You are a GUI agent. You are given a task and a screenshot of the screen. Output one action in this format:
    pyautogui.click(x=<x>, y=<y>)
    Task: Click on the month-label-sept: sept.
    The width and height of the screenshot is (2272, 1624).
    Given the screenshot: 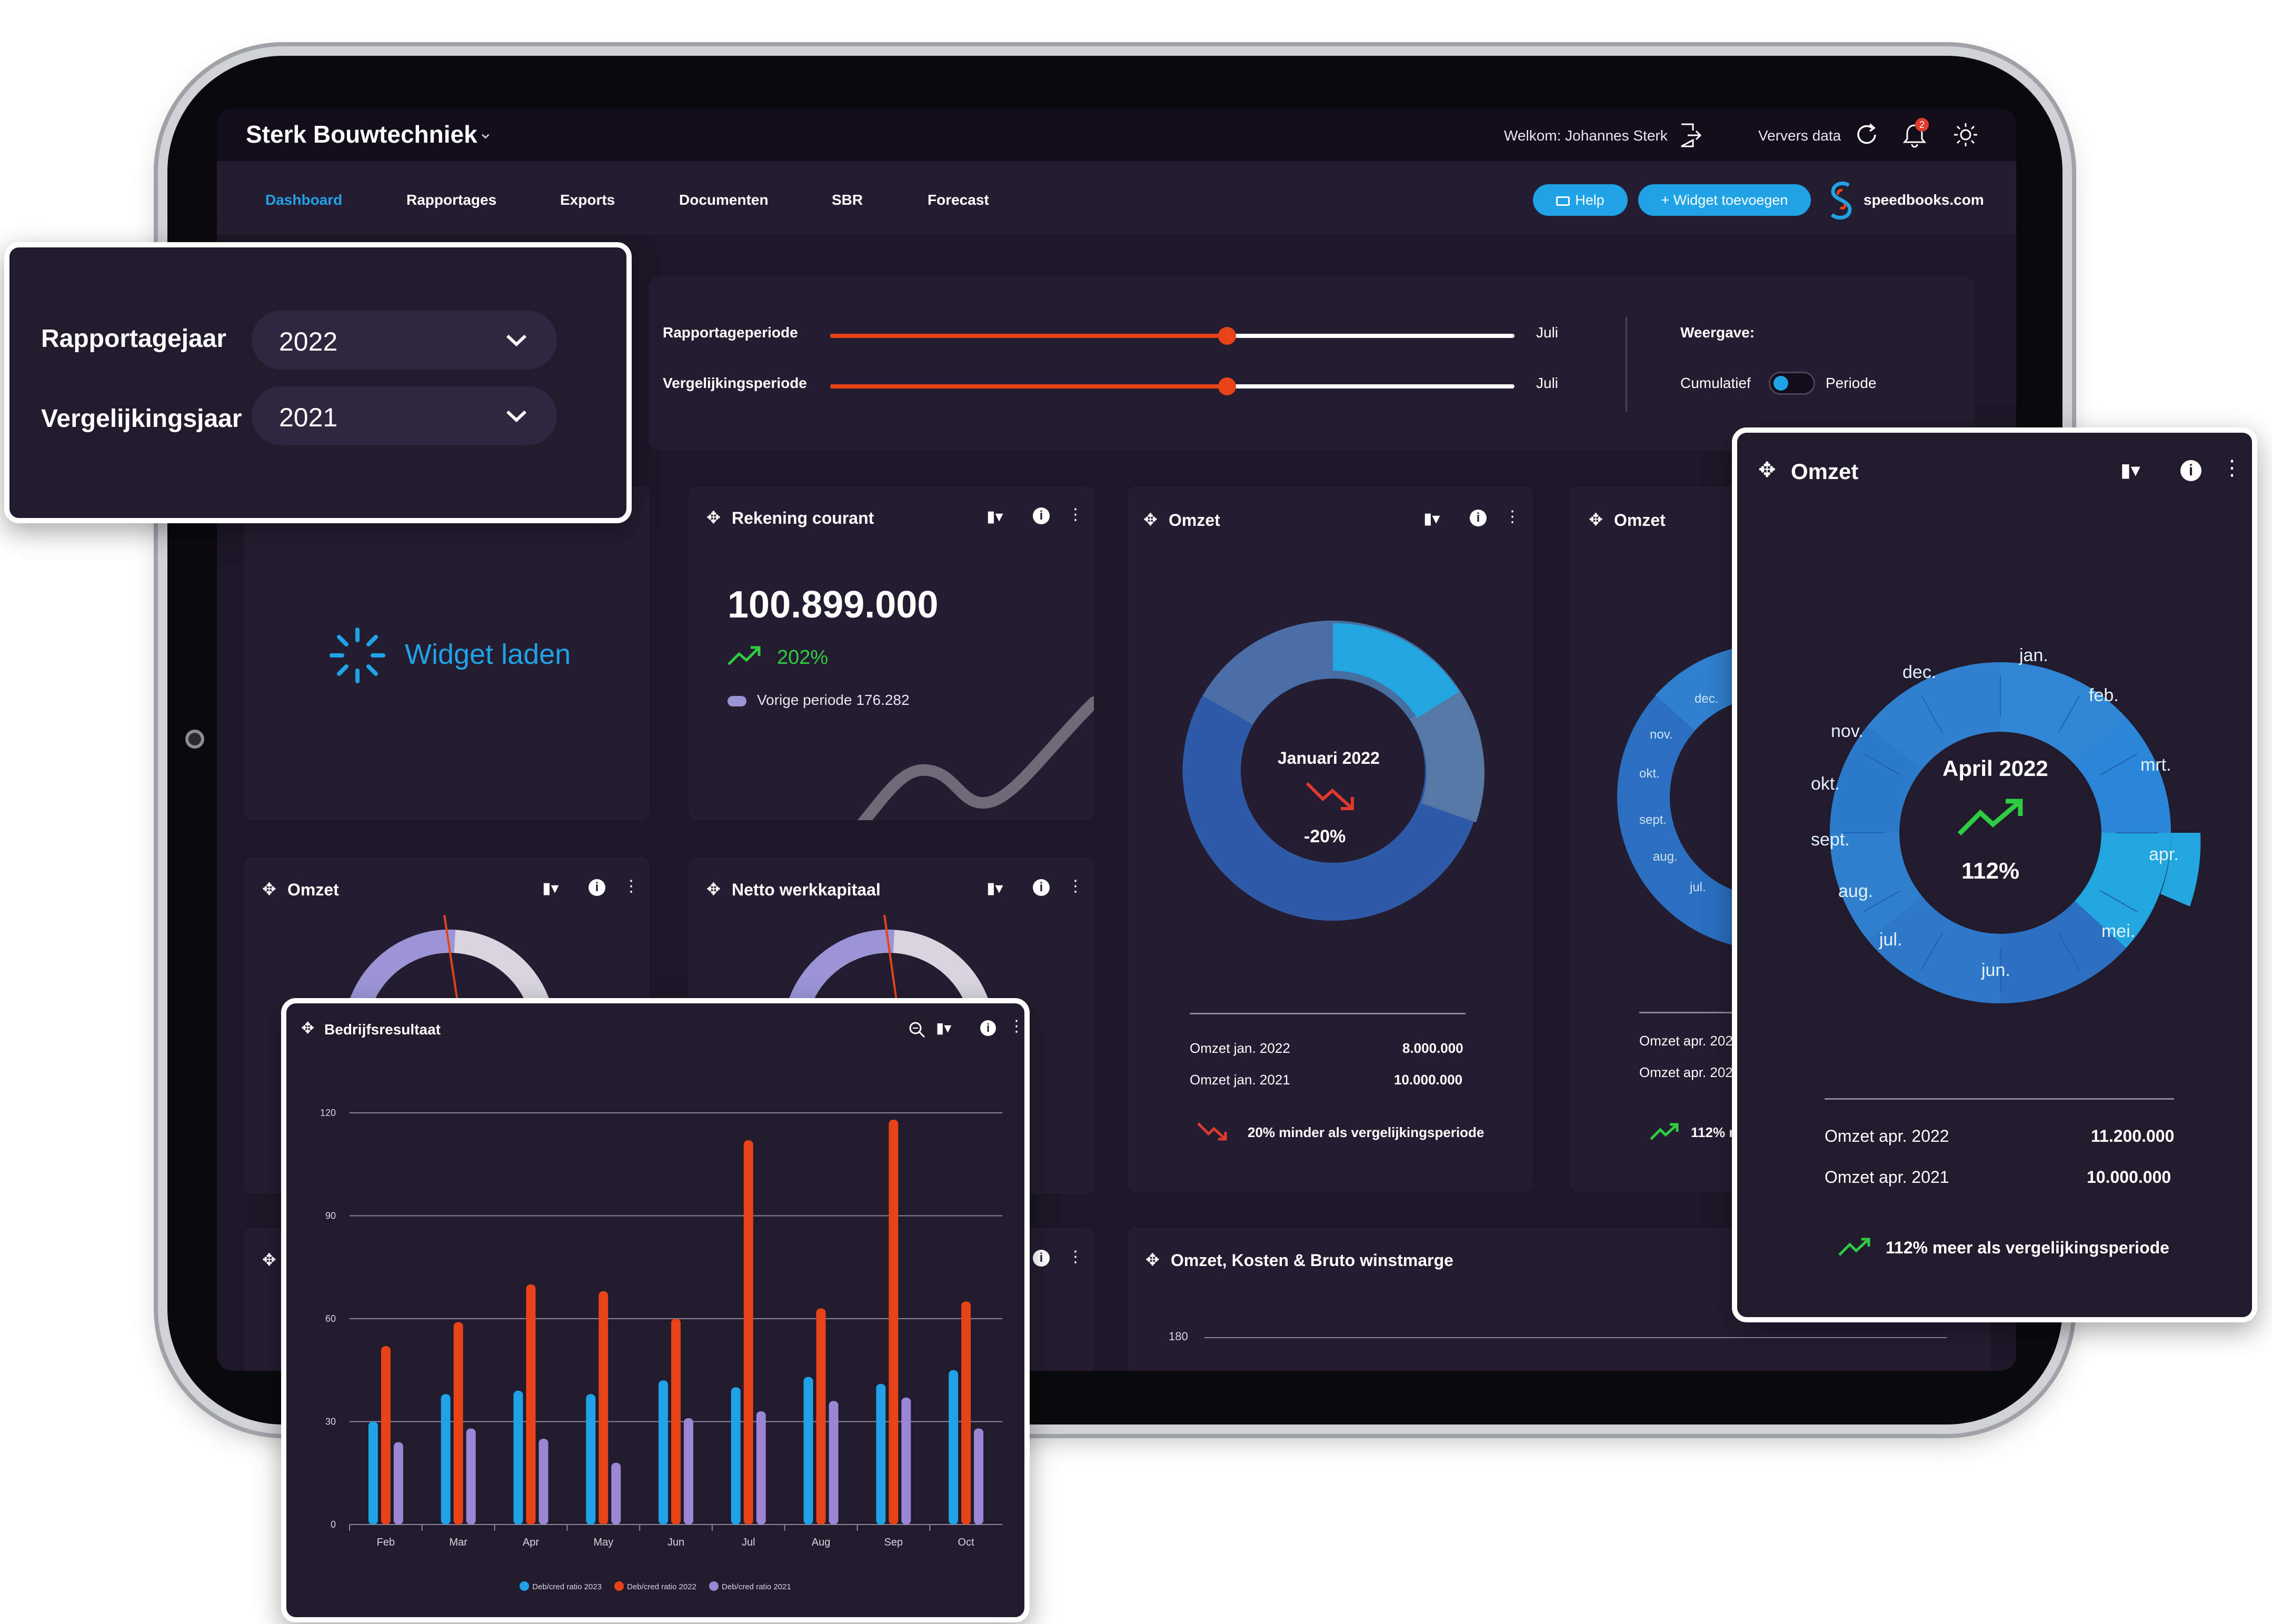 What is the action you would take?
    pyautogui.click(x=1831, y=840)
    